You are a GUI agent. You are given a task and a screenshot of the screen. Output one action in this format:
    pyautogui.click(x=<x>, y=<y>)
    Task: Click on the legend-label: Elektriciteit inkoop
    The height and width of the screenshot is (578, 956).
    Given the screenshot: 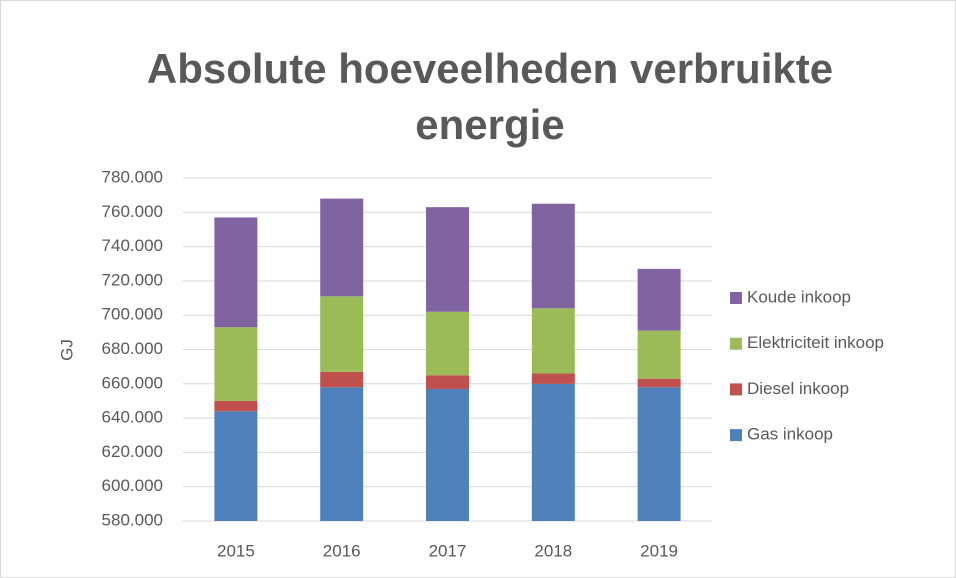 What is the action you would take?
    pyautogui.click(x=815, y=342)
    